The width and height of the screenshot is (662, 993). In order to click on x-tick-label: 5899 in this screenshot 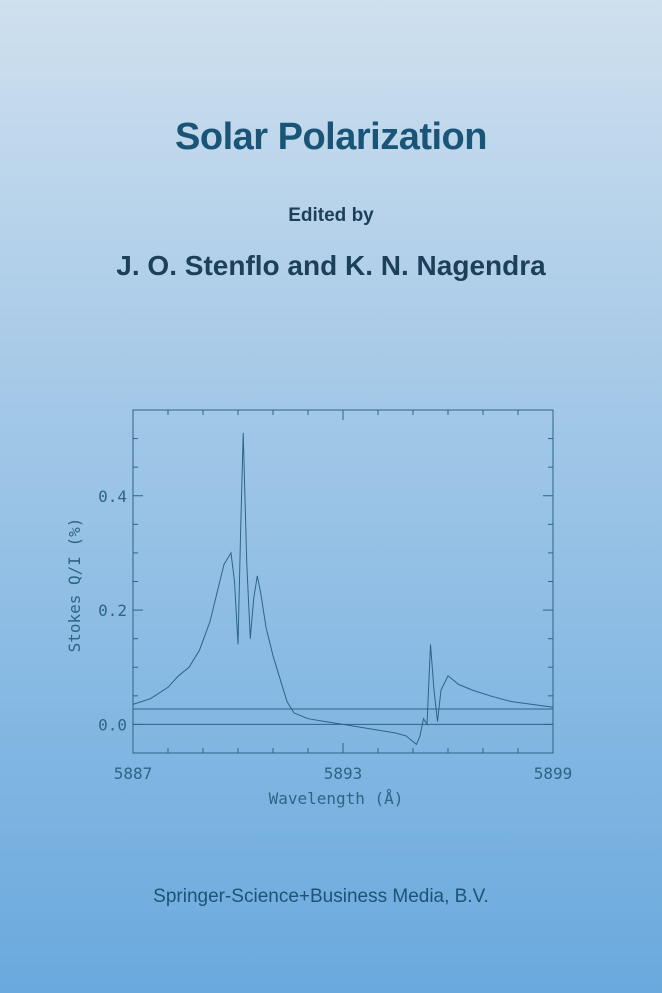, I will do `click(553, 773)`.